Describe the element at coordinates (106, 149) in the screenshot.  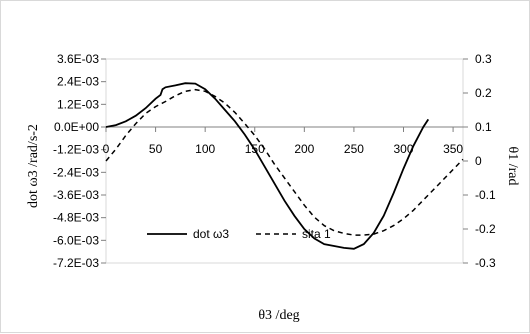
I see `x-tick-label: 0` at that location.